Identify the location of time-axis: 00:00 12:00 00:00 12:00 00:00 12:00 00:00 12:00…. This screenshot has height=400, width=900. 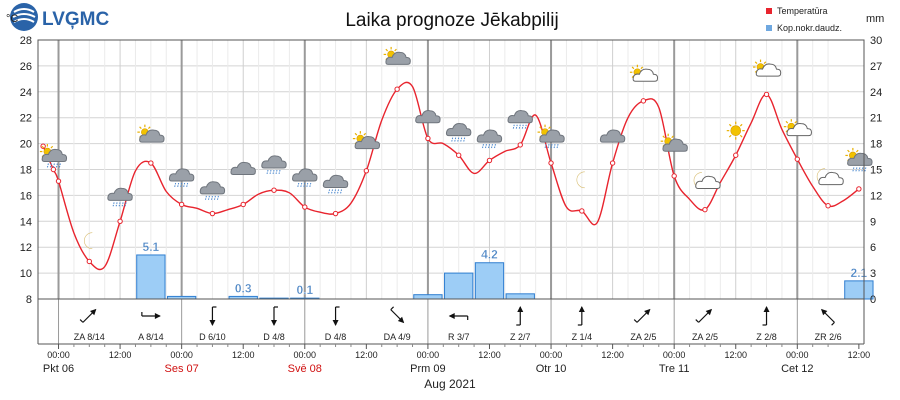
(456, 359).